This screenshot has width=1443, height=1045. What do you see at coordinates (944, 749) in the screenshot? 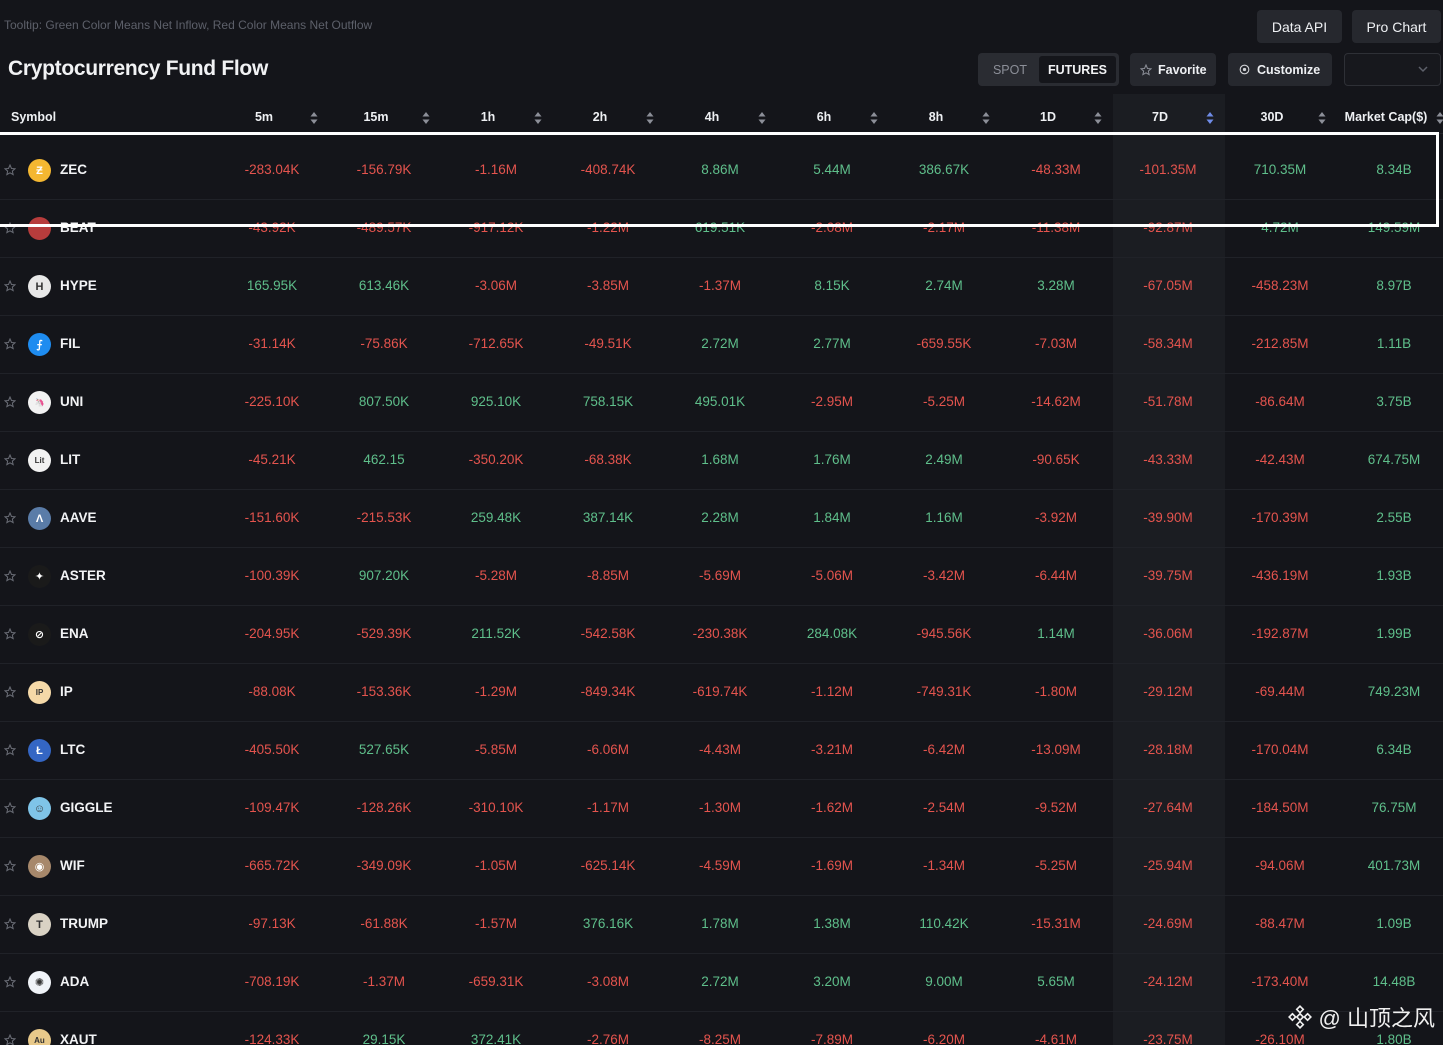
I see `cell-8h: -6.42M` at bounding box center [944, 749].